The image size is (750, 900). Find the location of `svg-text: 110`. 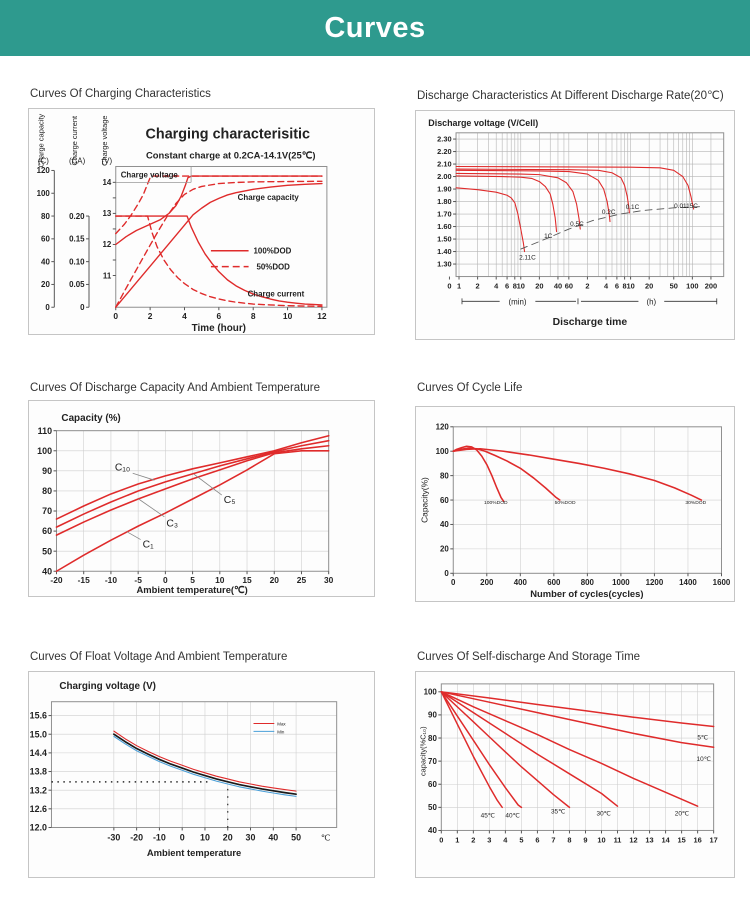

svg-text: 110 is located at coordinates (45, 431).